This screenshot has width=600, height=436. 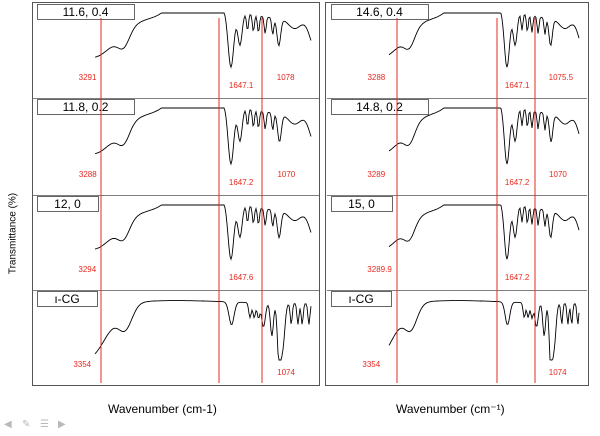 I want to click on spectrum-panel-right-0: 3288 1647.1 1075.5 14.6, 0.4, so click(x=455, y=47).